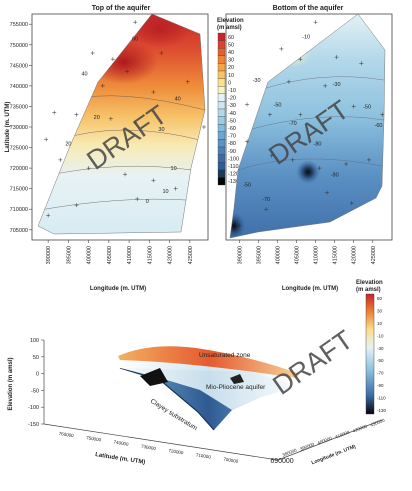  I want to click on z-tick-label: 50, so click(36, 358).